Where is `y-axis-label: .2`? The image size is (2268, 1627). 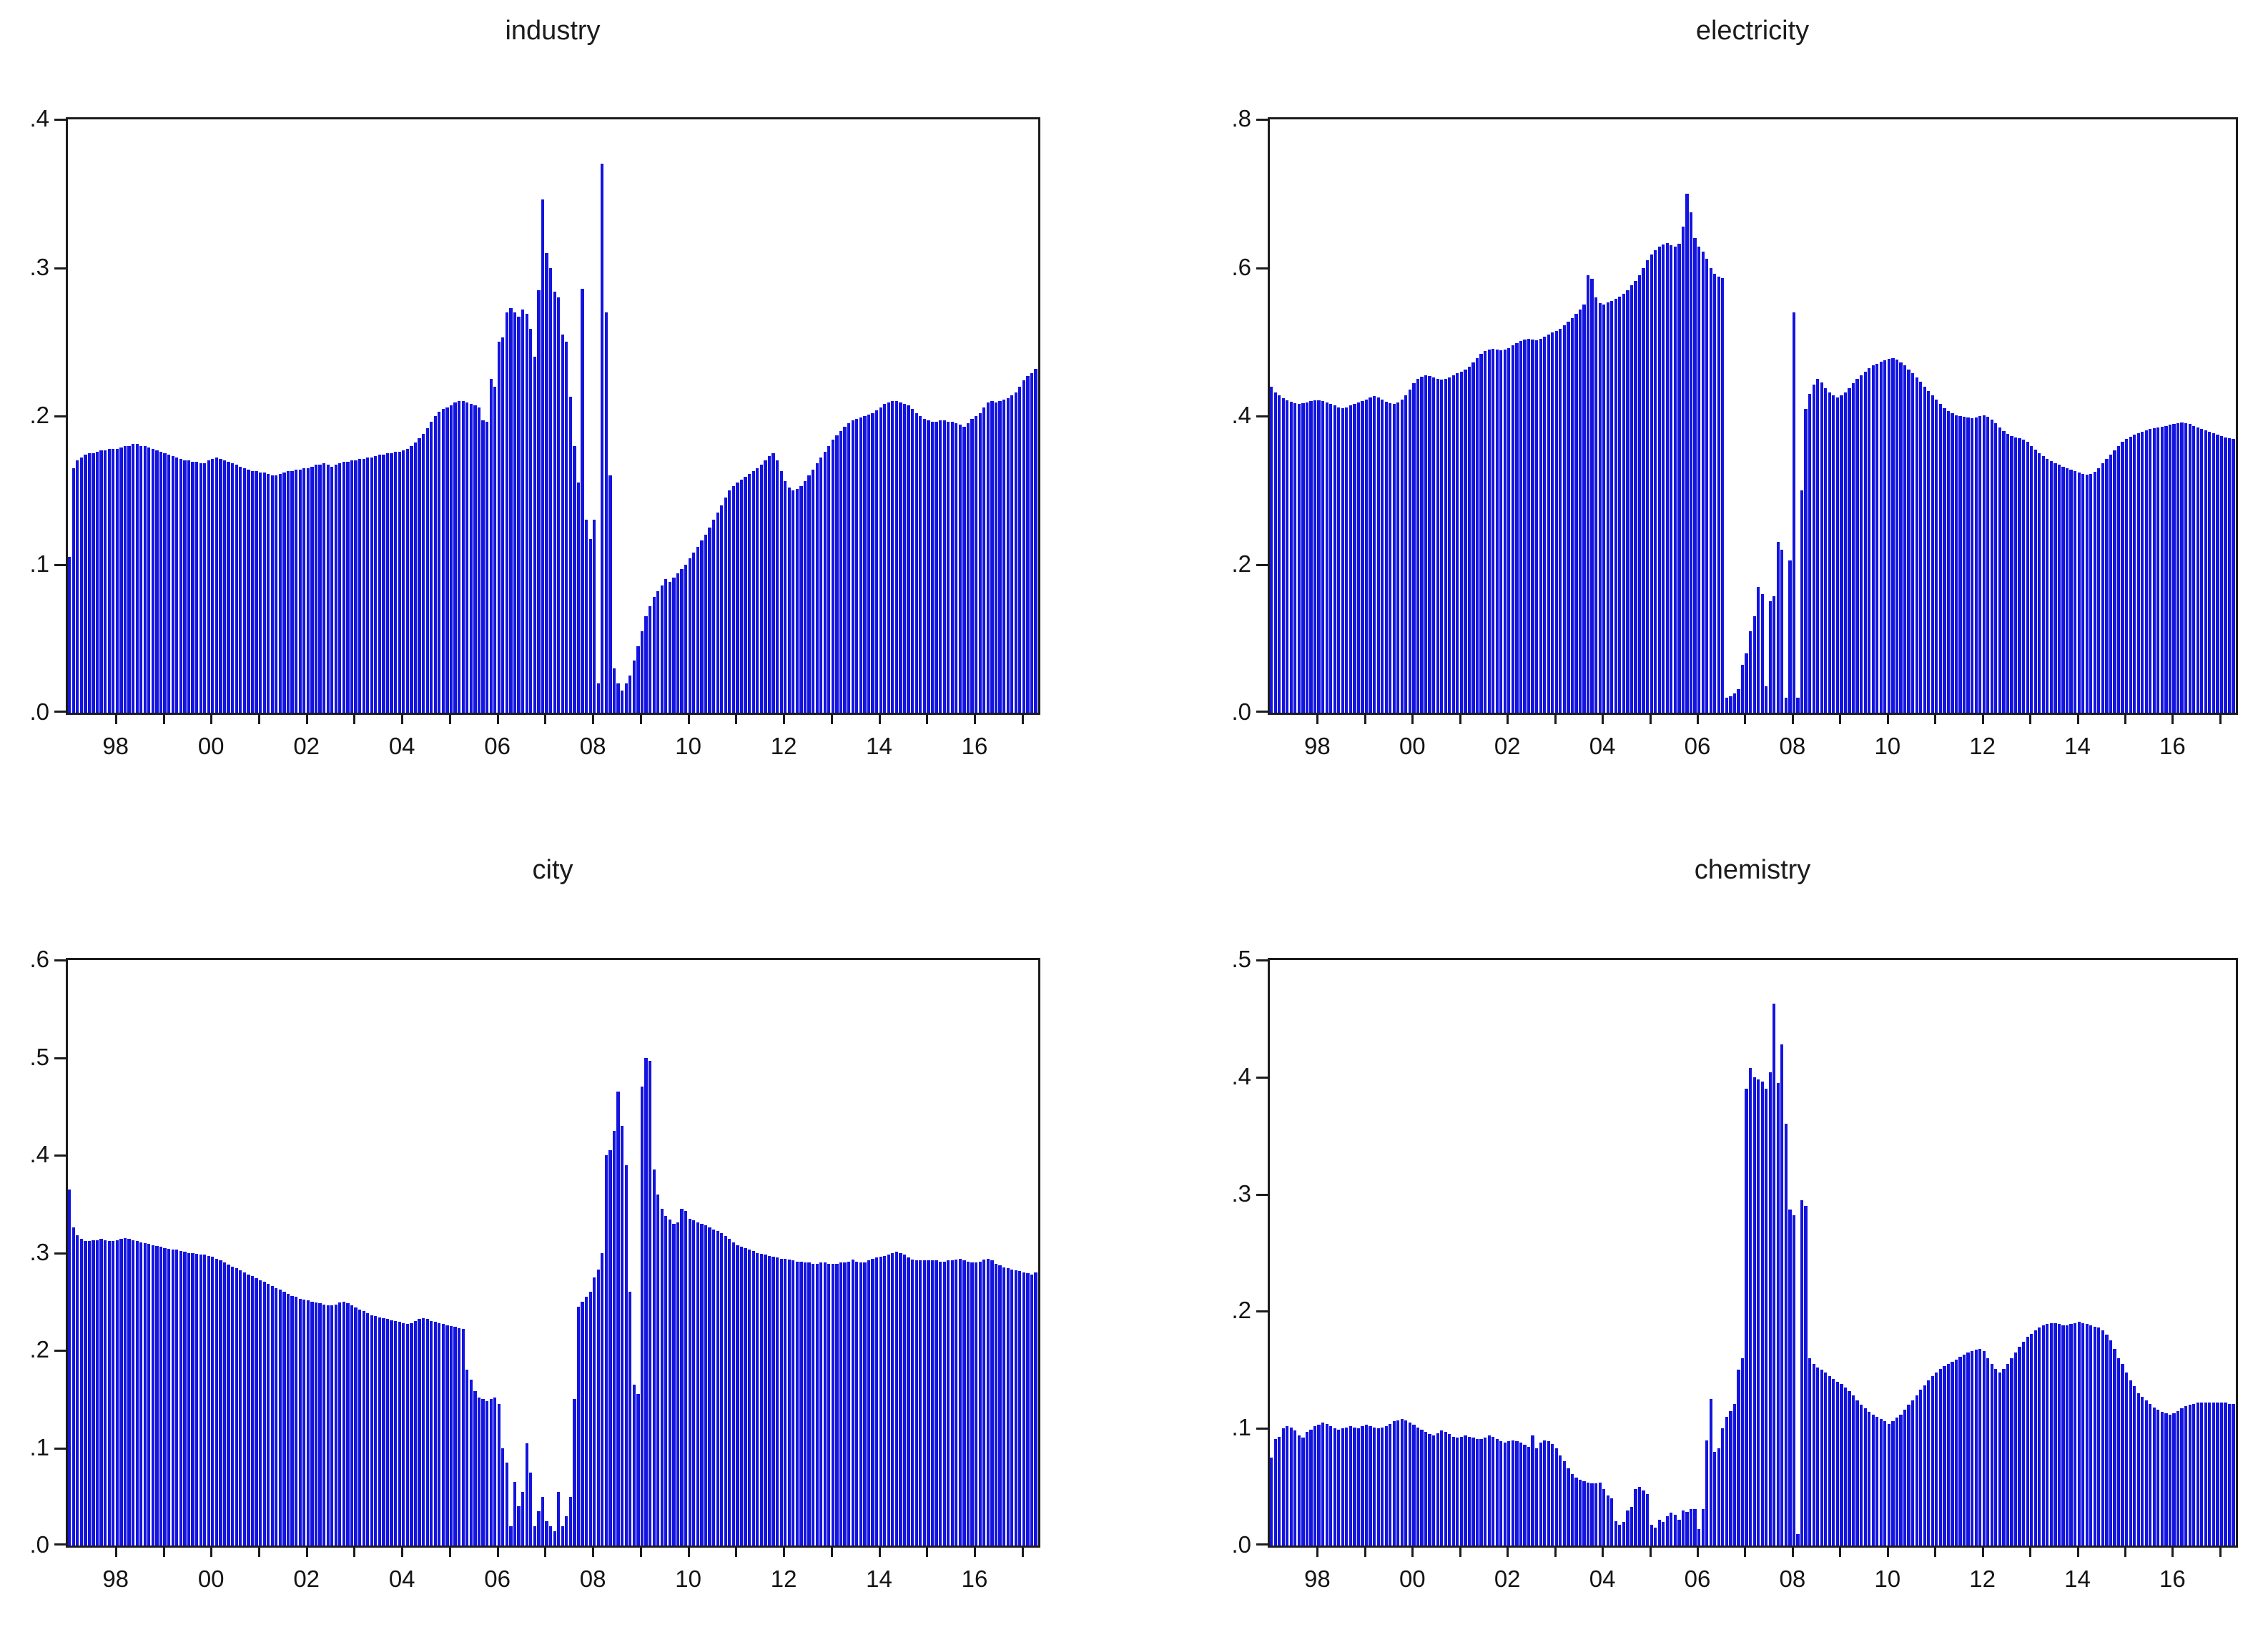
y-axis-label: .2 is located at coordinates (39, 1349).